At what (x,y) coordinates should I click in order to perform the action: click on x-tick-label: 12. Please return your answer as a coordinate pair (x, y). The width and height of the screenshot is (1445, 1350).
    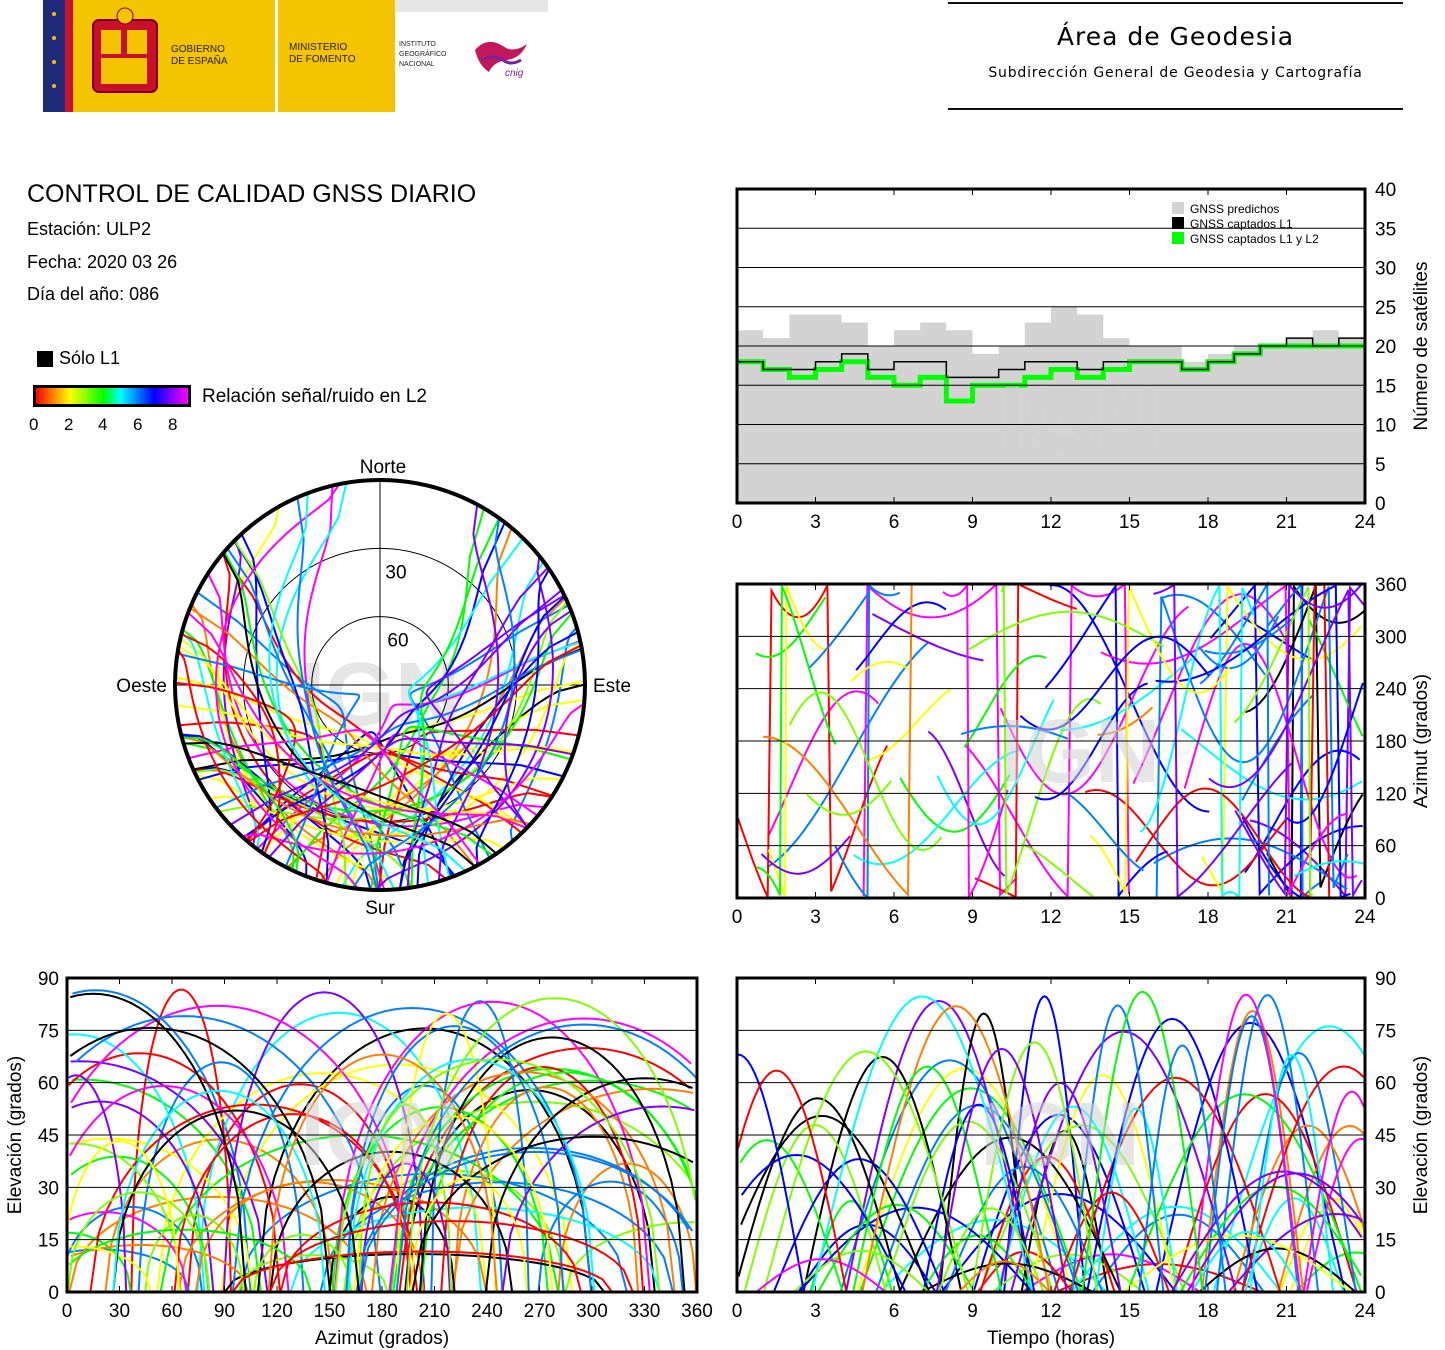
    Looking at the image, I should click on (1050, 917).